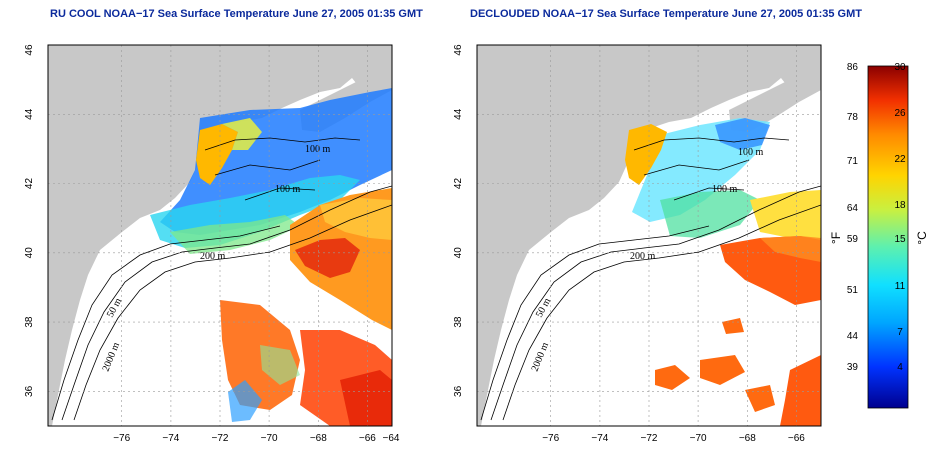 This screenshot has width=950, height=475. I want to click on right-lat-tick: 36, so click(458, 391).